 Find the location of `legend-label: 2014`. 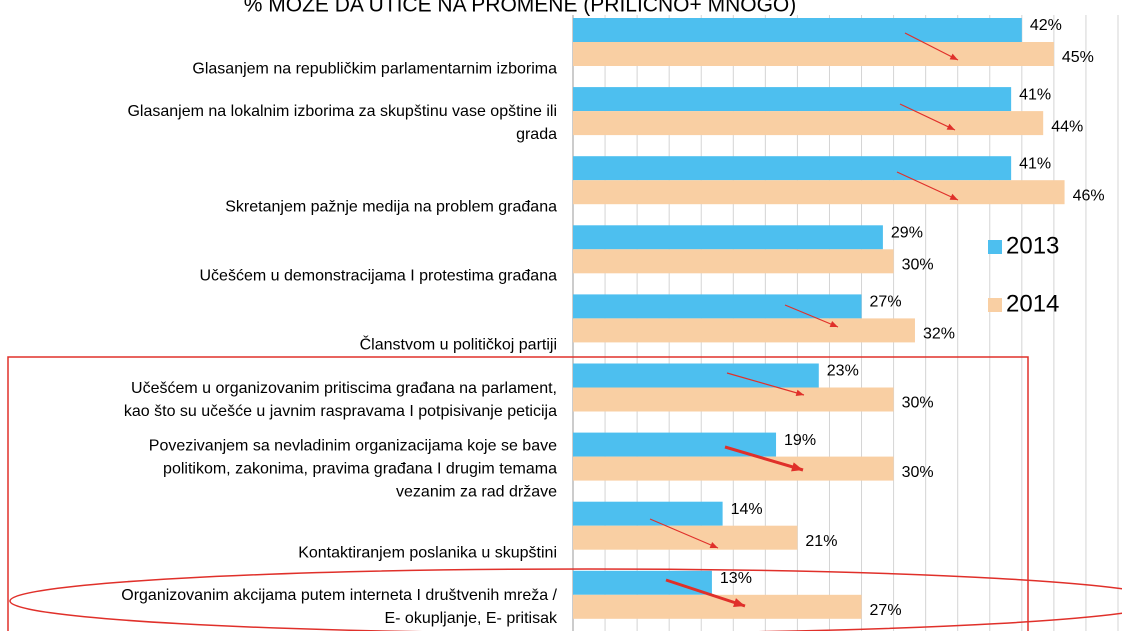

legend-label: 2014 is located at coordinates (1032, 303).